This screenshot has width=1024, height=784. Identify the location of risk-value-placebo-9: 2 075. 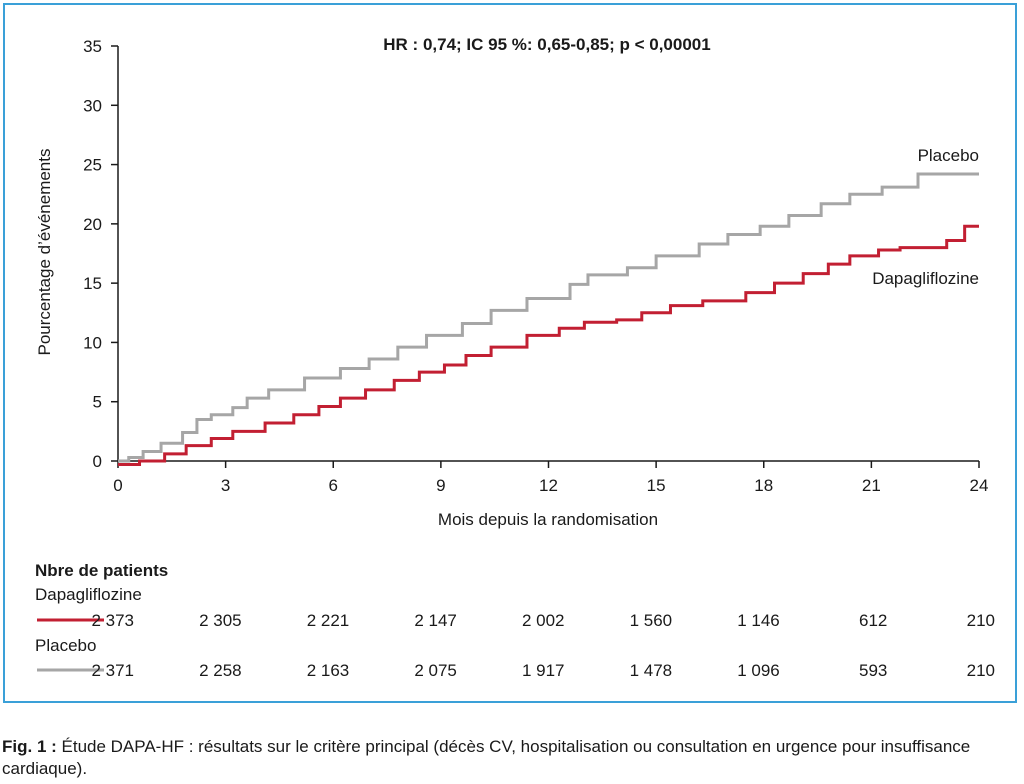
(435, 670).